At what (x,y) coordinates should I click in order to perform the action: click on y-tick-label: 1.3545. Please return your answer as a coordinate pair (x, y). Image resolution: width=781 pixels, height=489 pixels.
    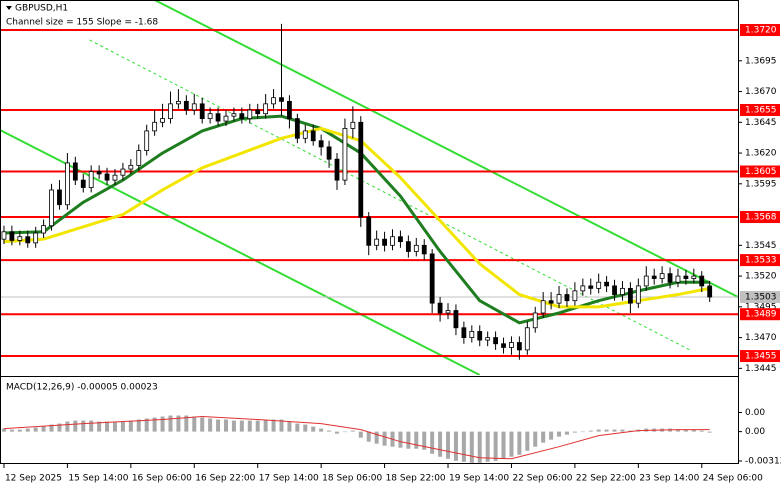
    Looking at the image, I should click on (761, 246).